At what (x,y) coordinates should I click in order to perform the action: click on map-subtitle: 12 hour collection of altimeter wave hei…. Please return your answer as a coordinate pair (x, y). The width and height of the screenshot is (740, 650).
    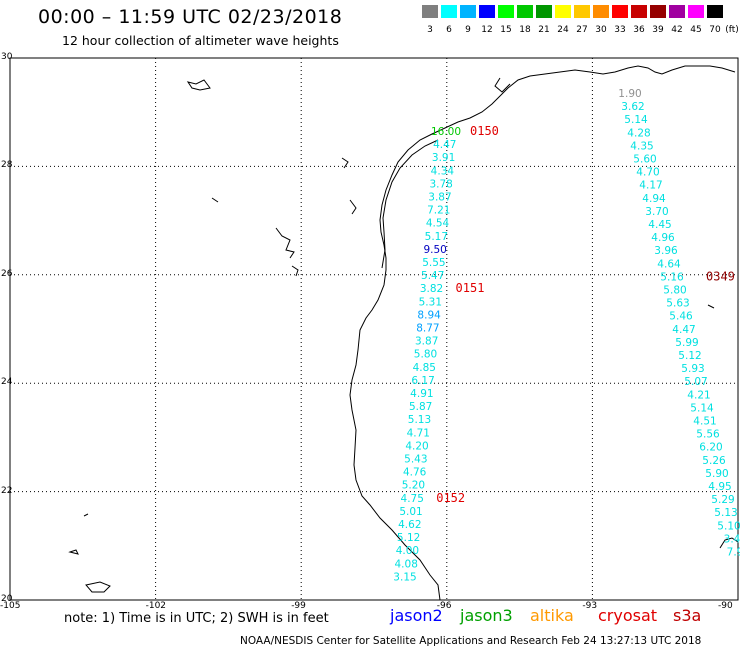
    Looking at the image, I should click on (200, 40).